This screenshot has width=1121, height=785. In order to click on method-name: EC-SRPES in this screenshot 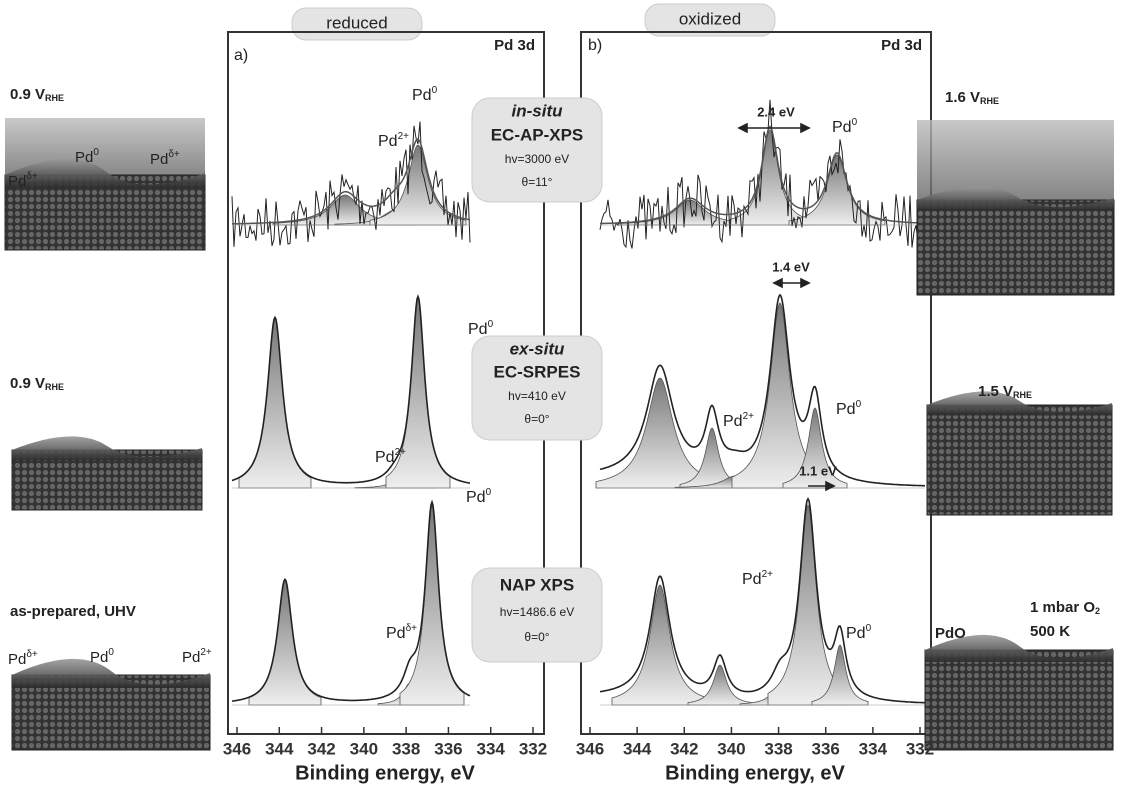, I will do `click(537, 371)`.